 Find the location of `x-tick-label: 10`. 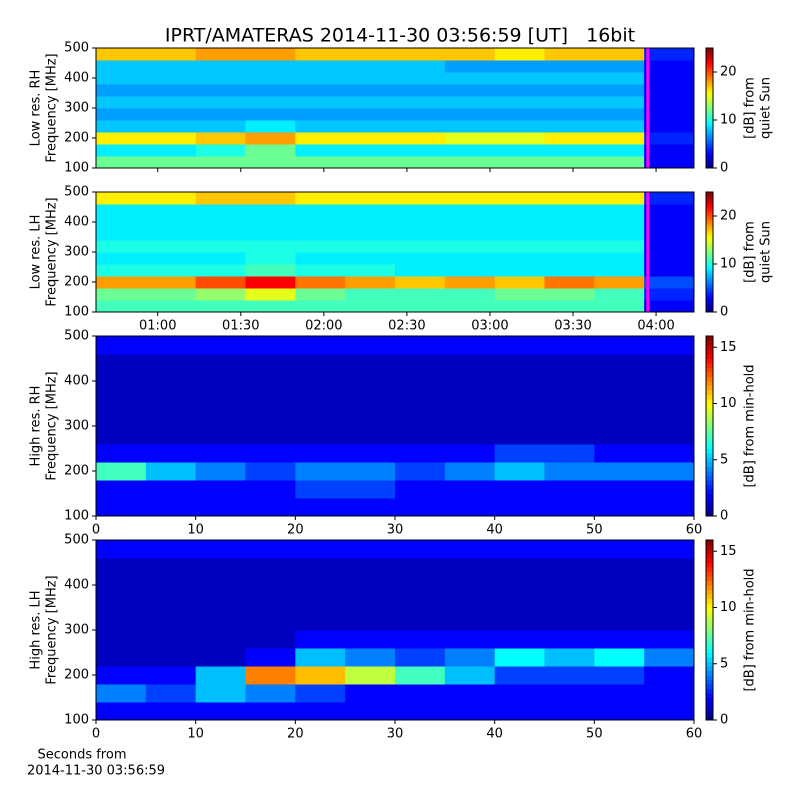

x-tick-label: 10 is located at coordinates (195, 734).